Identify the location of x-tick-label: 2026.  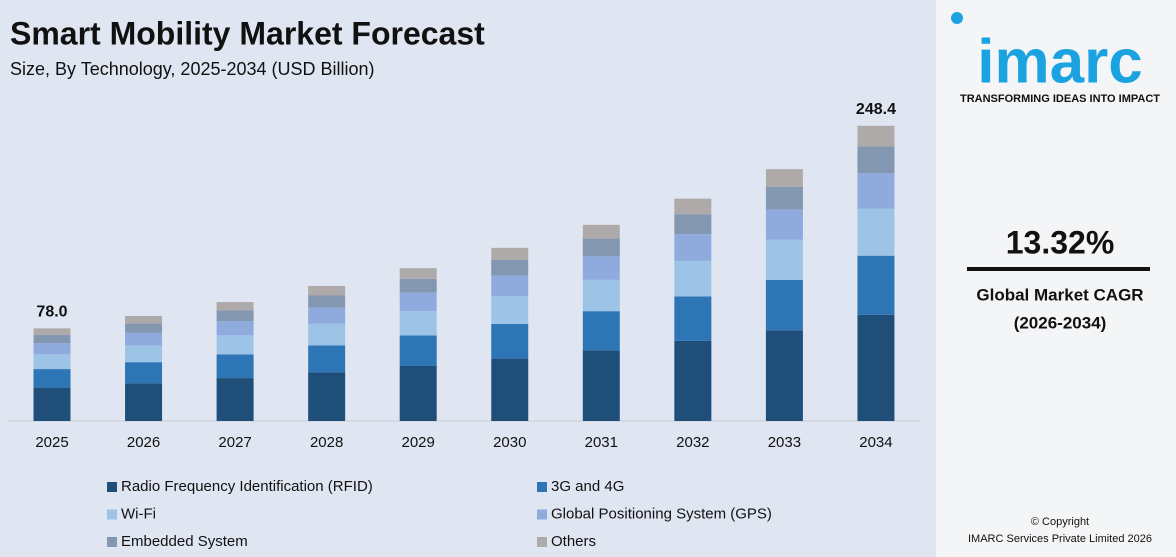
(143, 442).